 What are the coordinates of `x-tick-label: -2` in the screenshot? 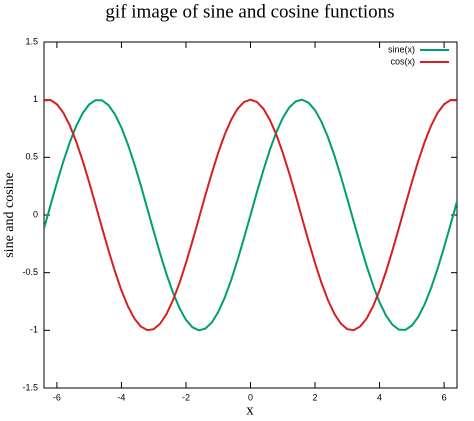 It's located at (186, 397).